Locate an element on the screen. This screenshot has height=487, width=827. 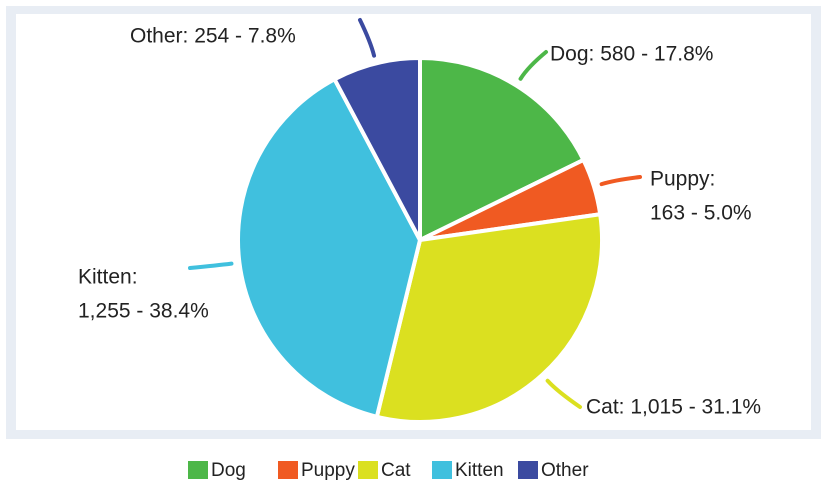
legend-label: Dog is located at coordinates (228, 470).